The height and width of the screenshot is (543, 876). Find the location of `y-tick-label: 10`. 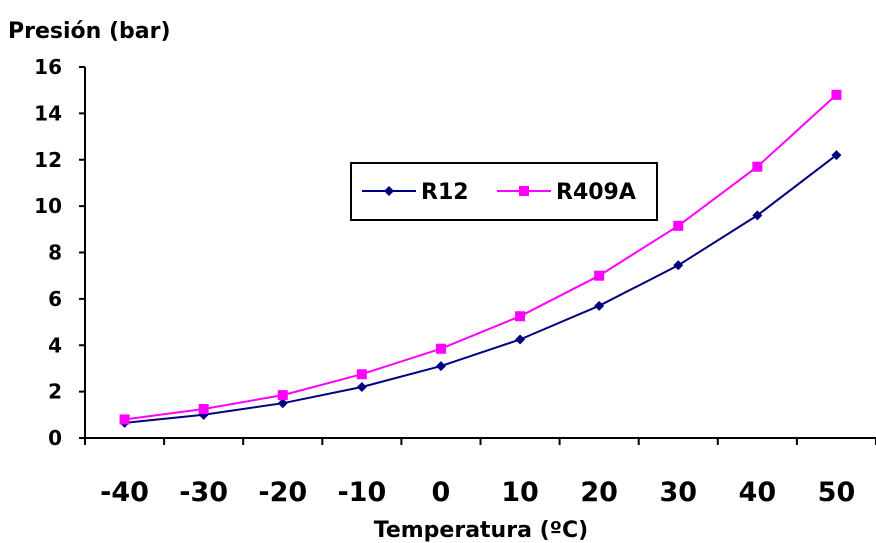

y-tick-label: 10 is located at coordinates (48, 206).